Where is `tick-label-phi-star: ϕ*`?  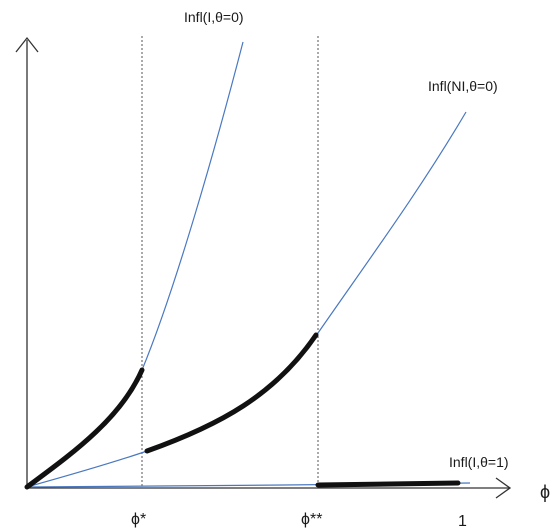 tick-label-phi-star: ϕ* is located at coordinates (138, 519).